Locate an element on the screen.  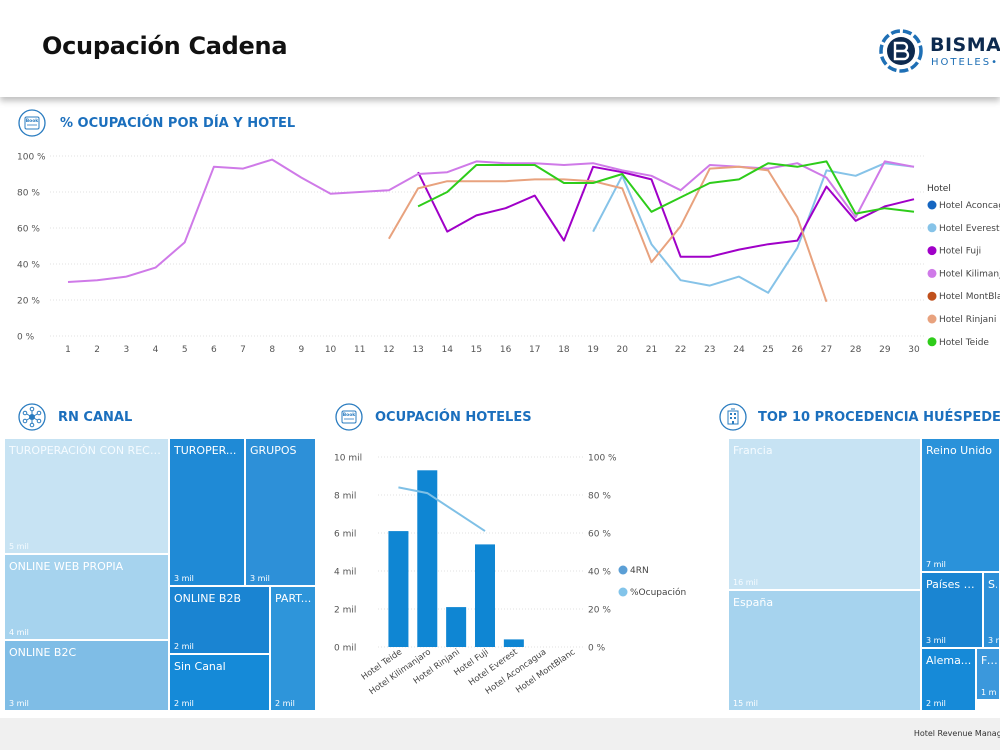
bisma-emblem-icon is located at coordinates (901, 51).